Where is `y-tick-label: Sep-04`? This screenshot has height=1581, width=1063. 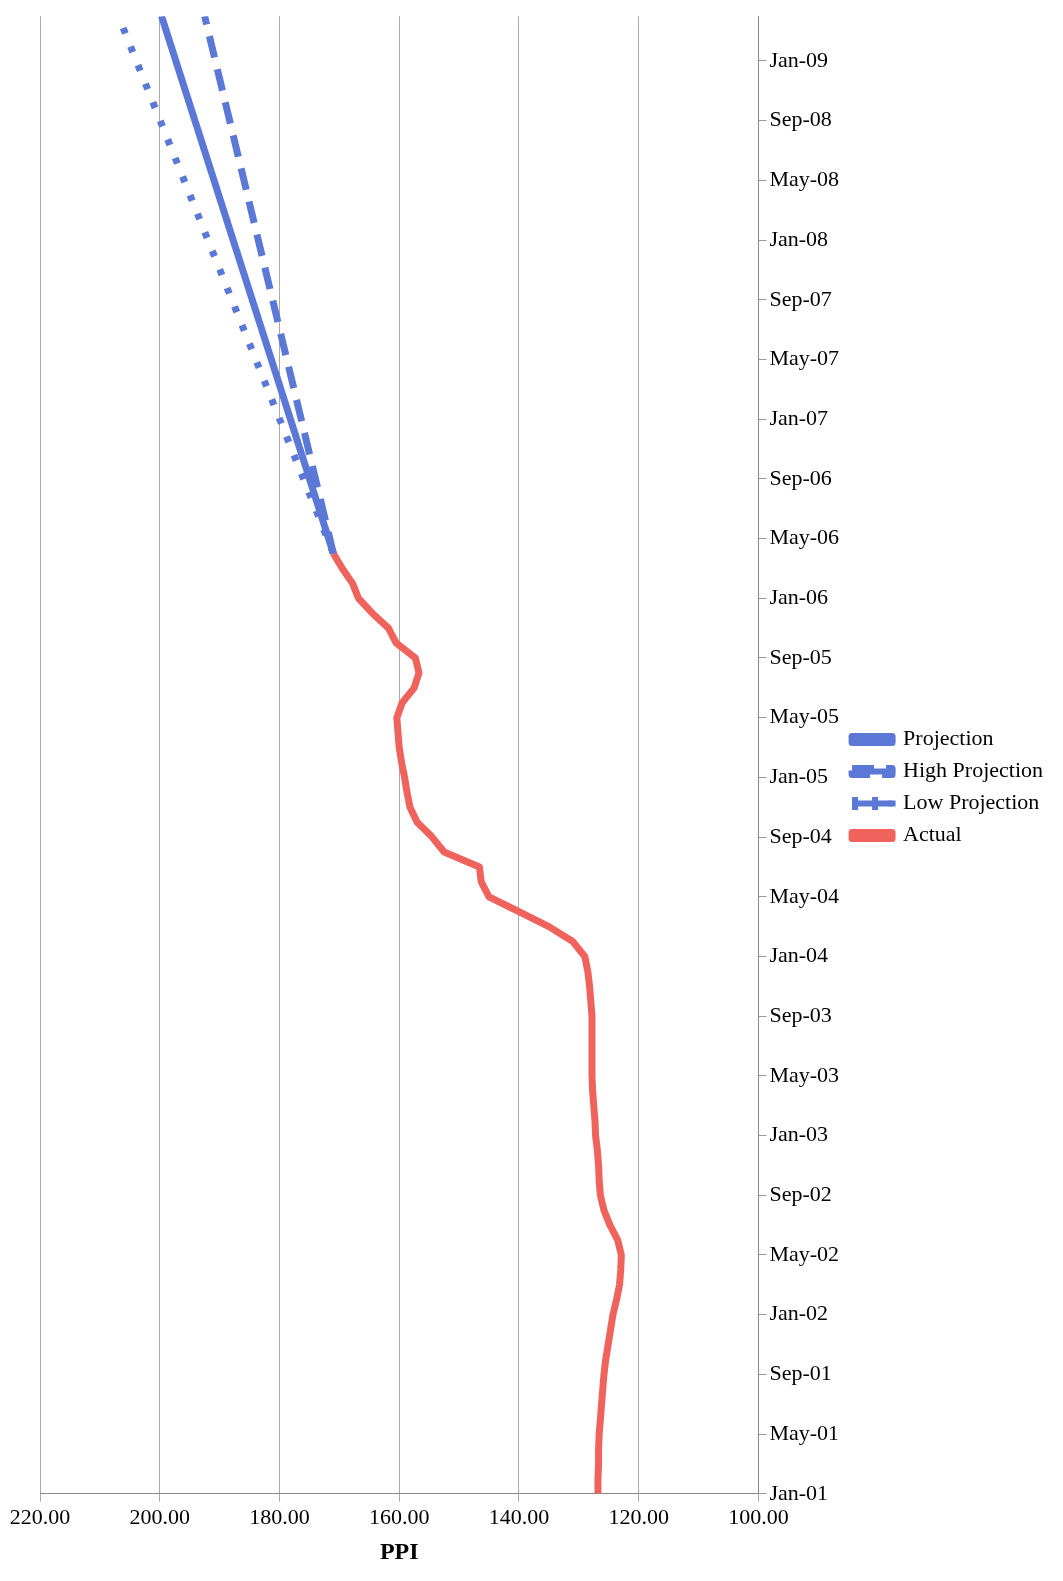 y-tick-label: Sep-04 is located at coordinates (800, 835).